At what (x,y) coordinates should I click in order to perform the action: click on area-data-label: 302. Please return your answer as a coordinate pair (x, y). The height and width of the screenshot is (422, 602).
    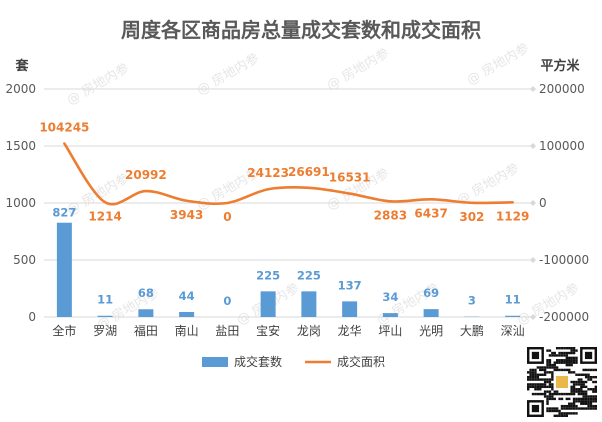
    Looking at the image, I should click on (471, 217).